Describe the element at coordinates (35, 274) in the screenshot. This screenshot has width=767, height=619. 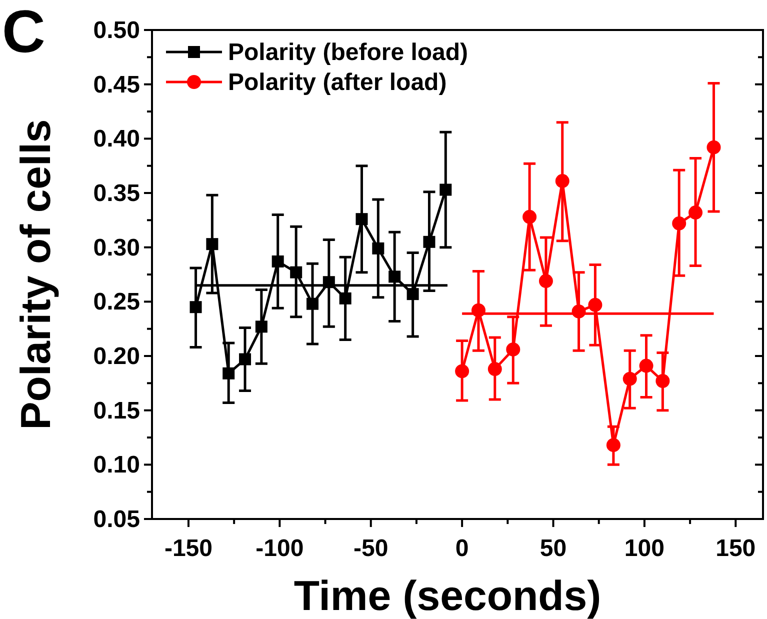
I see `y-axis-title: Polarity of cells` at that location.